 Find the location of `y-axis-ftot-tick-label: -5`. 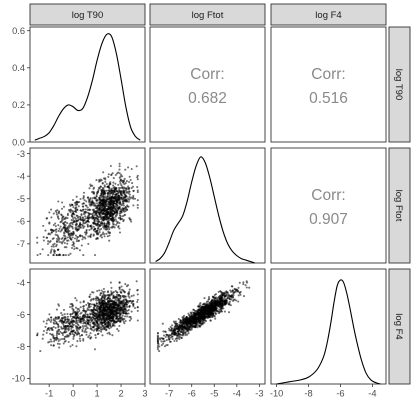

y-axis-ftot-tick-label: -5 is located at coordinates (21, 199).